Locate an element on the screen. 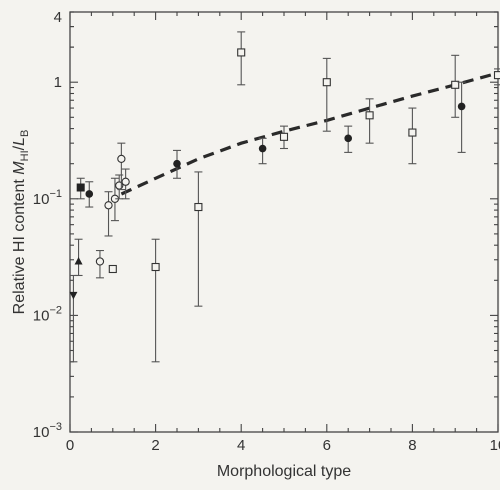 This screenshot has width=500, height=490. x-tick-label: 10 is located at coordinates (495, 445).